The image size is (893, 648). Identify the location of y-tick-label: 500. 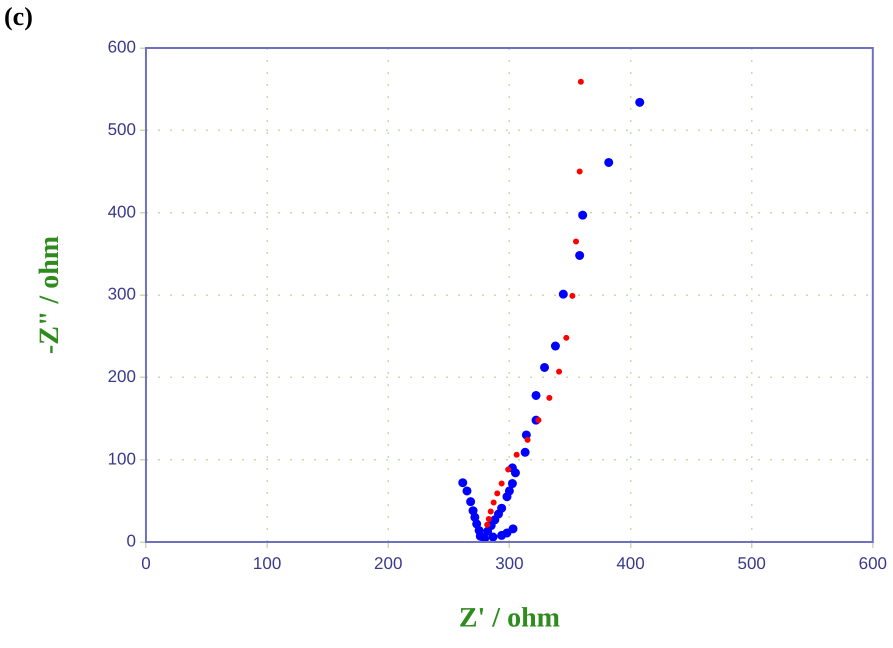
(122, 130).